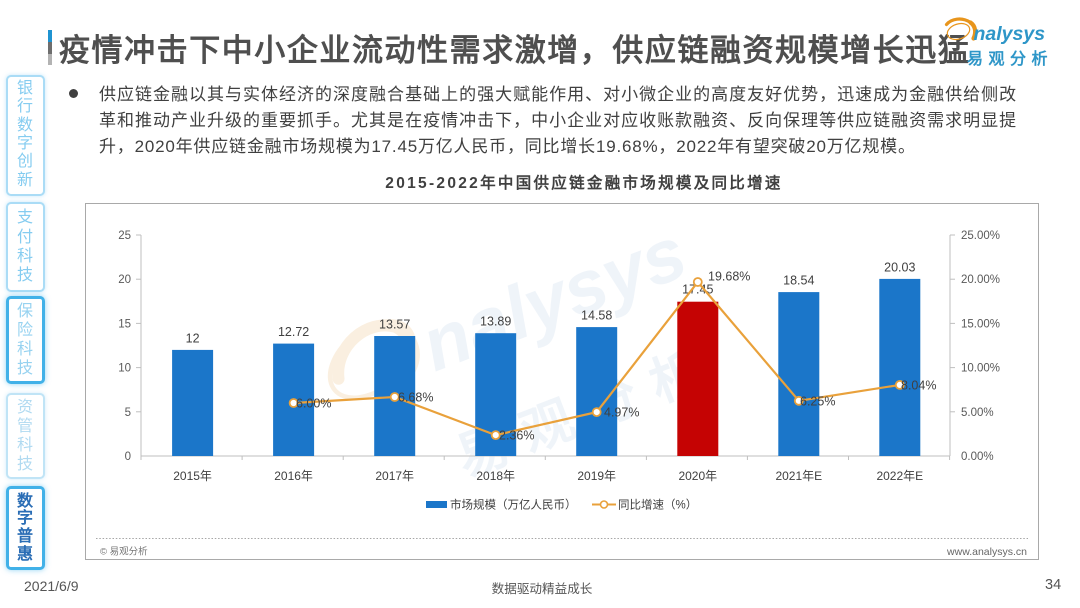 This screenshot has width=1080, height=608. Describe the element at coordinates (980, 369) in the screenshot. I see `svg-text: 10.00%` at that location.